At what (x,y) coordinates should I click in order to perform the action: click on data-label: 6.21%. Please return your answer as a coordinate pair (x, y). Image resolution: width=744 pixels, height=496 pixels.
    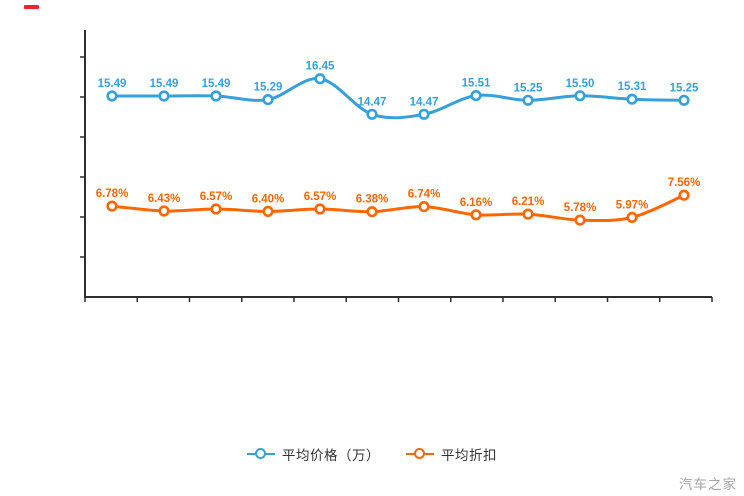
    Looking at the image, I should click on (528, 202).